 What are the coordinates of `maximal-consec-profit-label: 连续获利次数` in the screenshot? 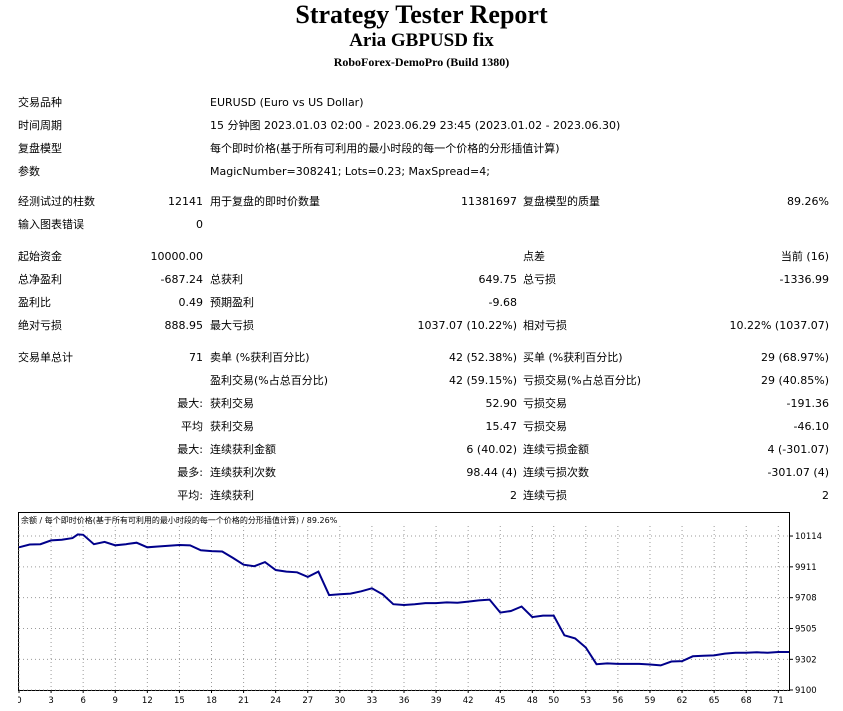 It's located at (243, 472).